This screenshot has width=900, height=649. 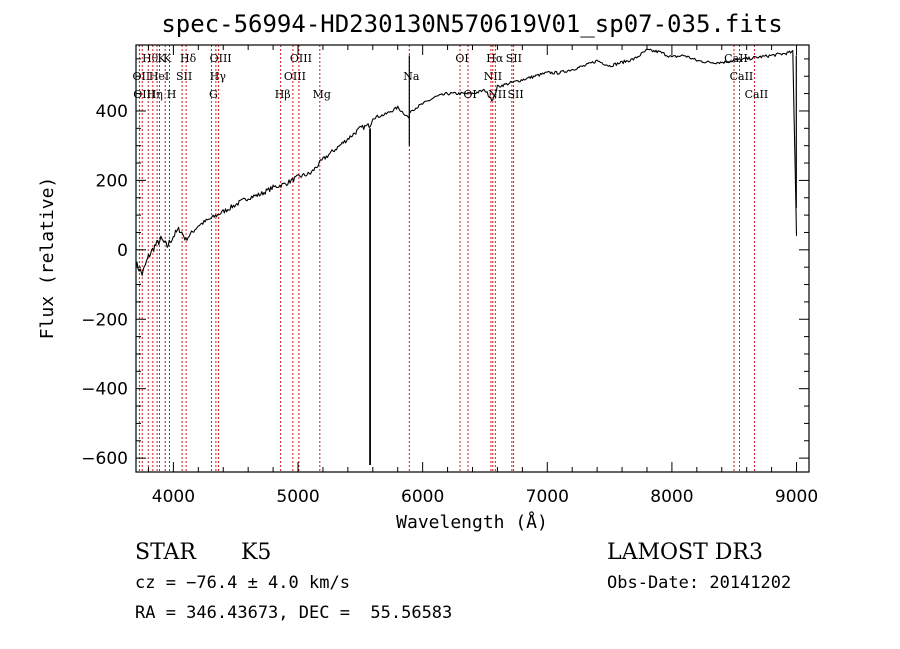 What do you see at coordinates (411, 76) in the screenshot?
I see `line-label: Na` at bounding box center [411, 76].